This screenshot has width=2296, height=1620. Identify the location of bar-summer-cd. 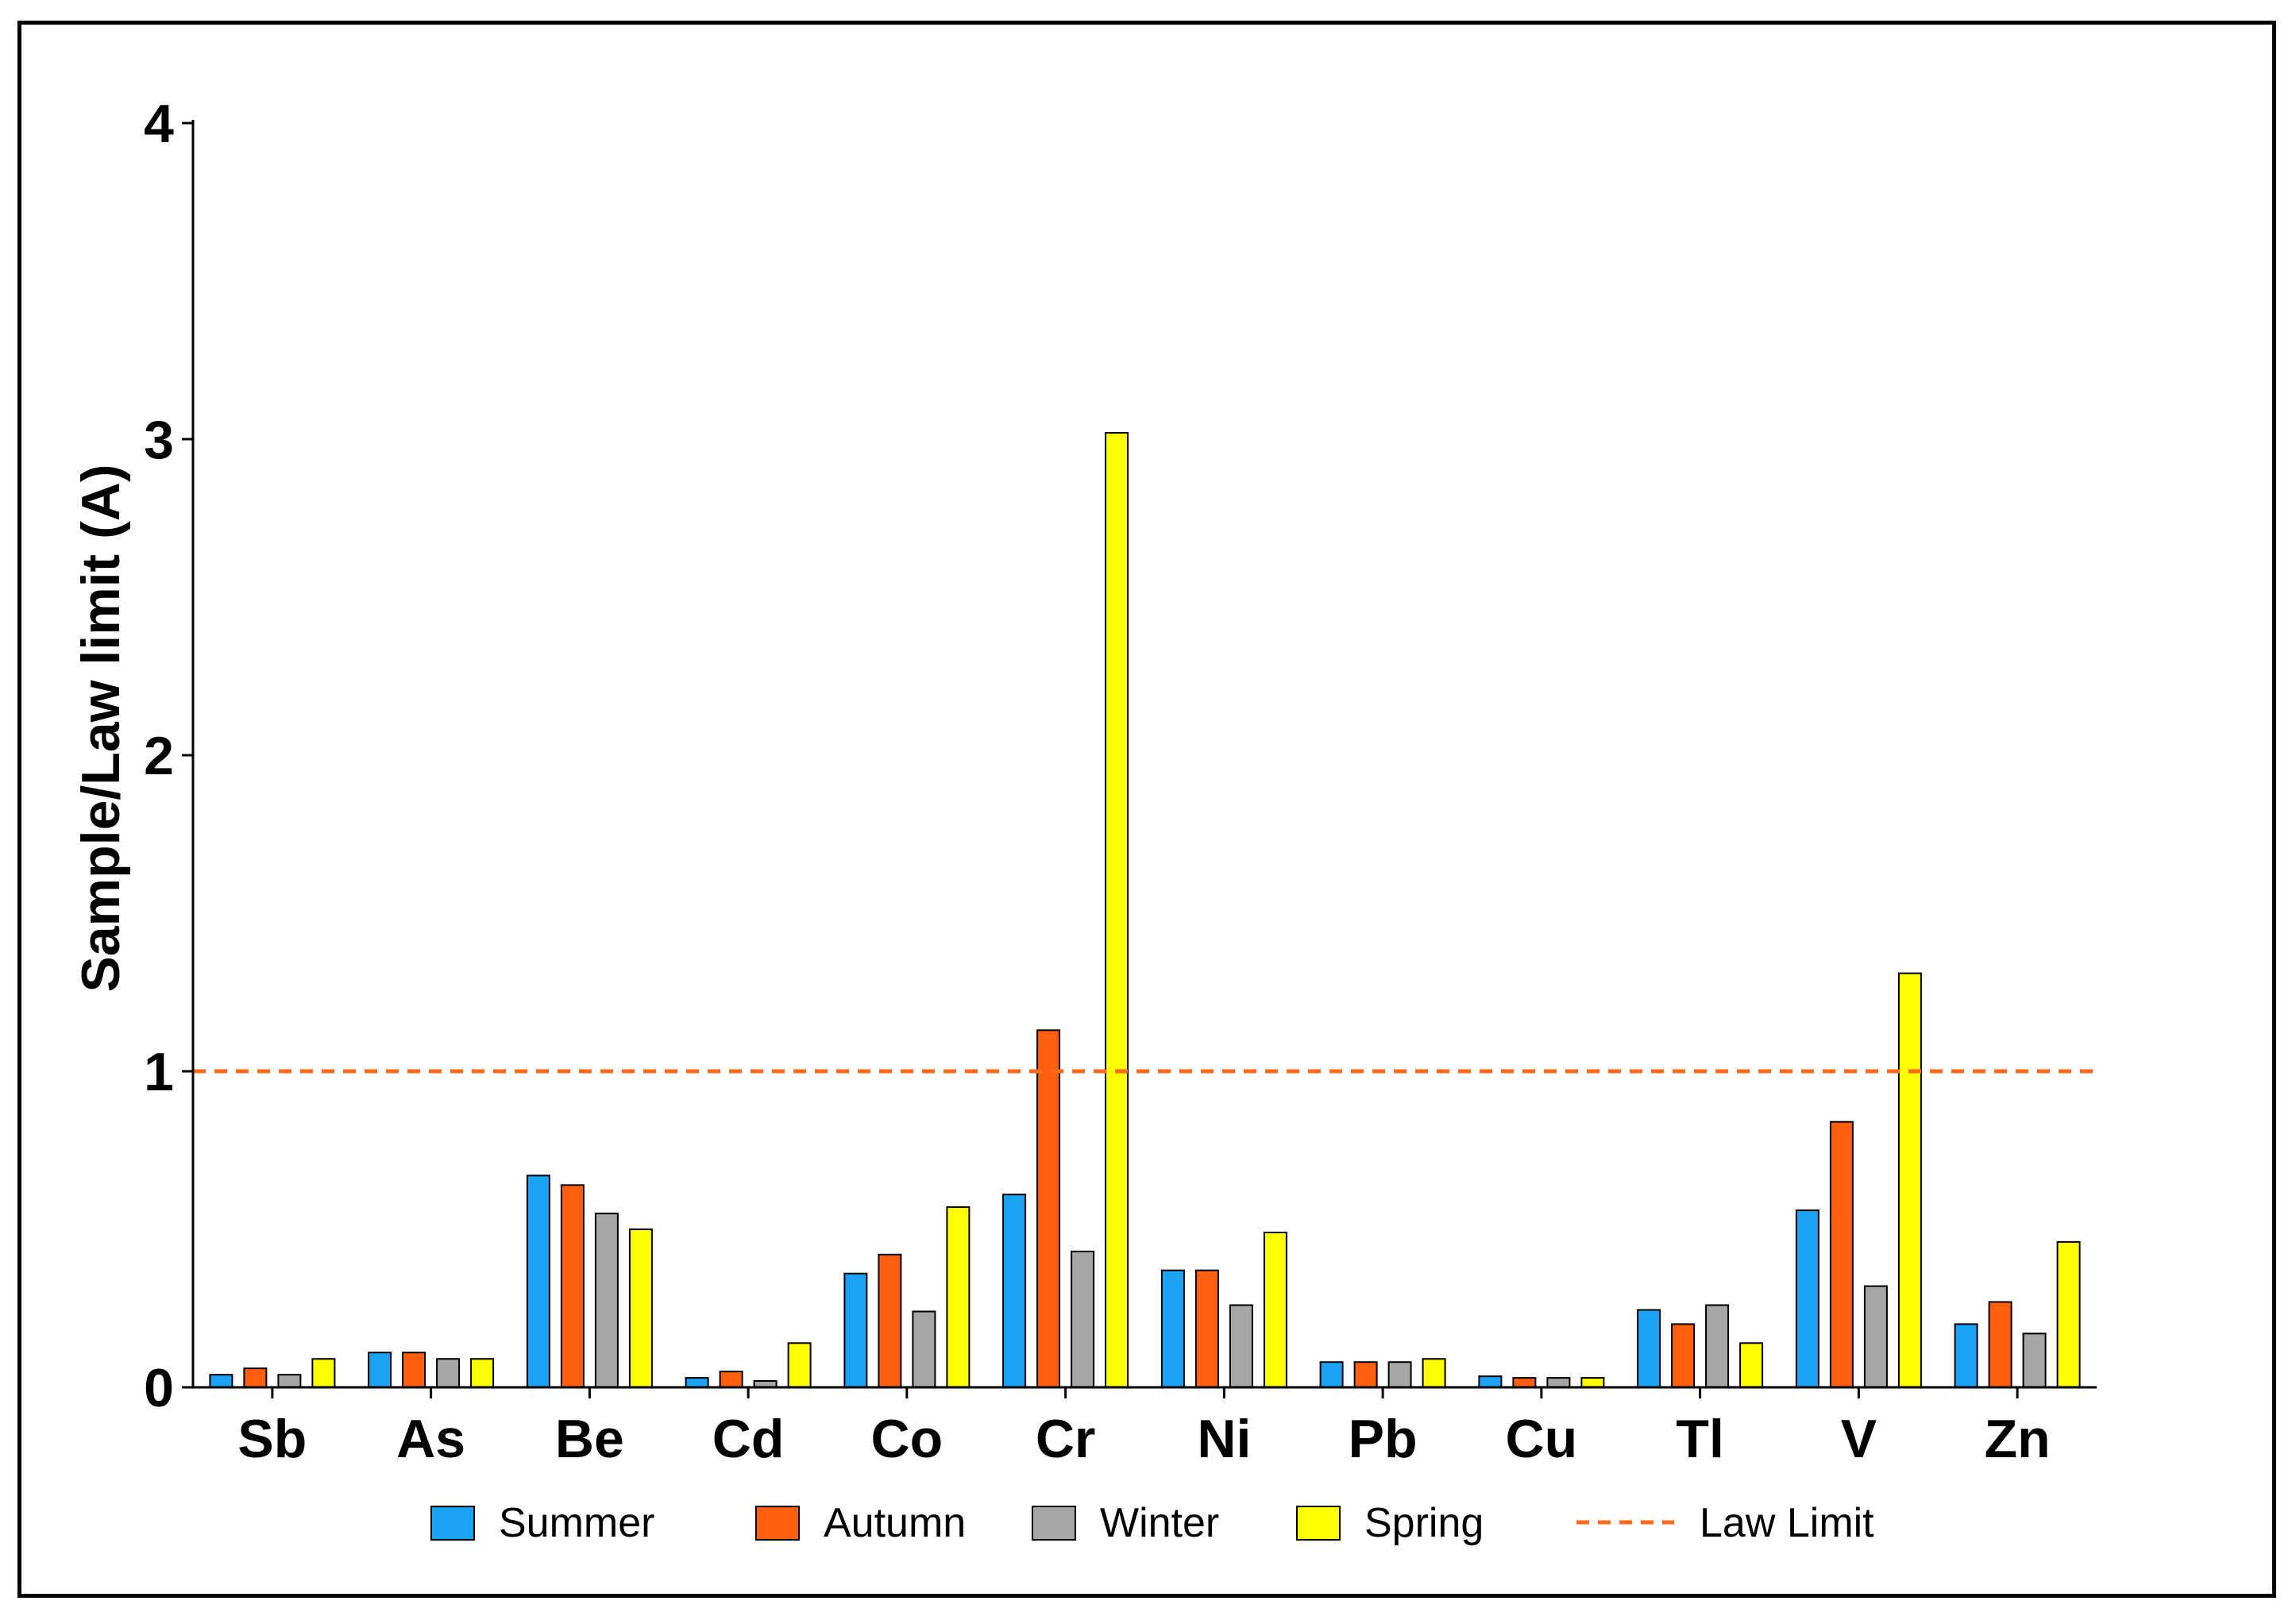
(697, 1382).